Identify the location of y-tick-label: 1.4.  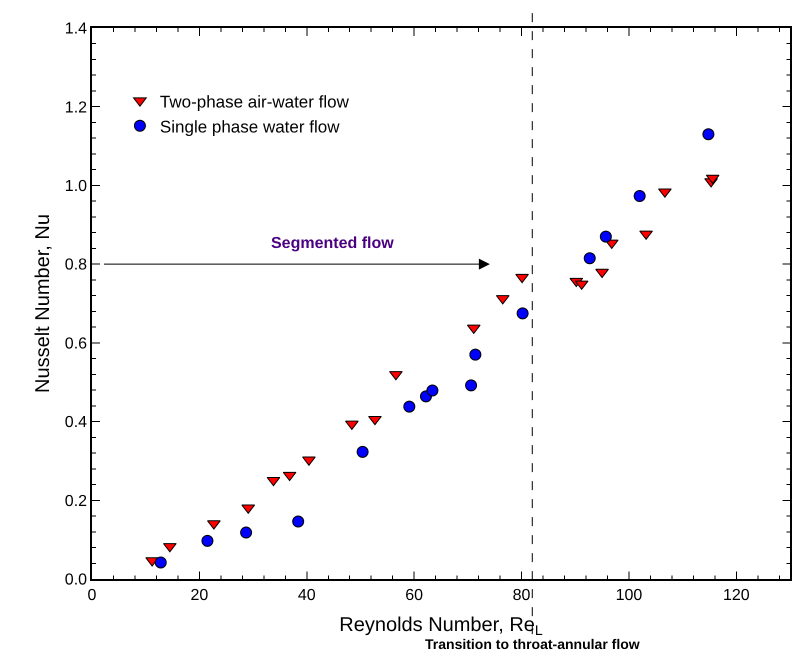
(76, 29).